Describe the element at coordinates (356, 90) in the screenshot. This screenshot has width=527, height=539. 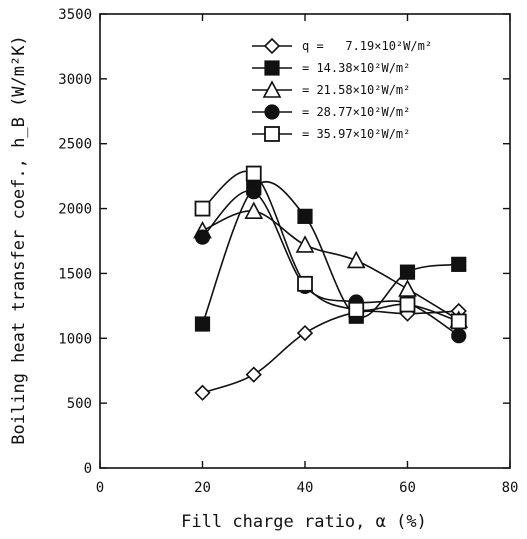
I see `legend-label: = 21.58×10²W/m²` at that location.